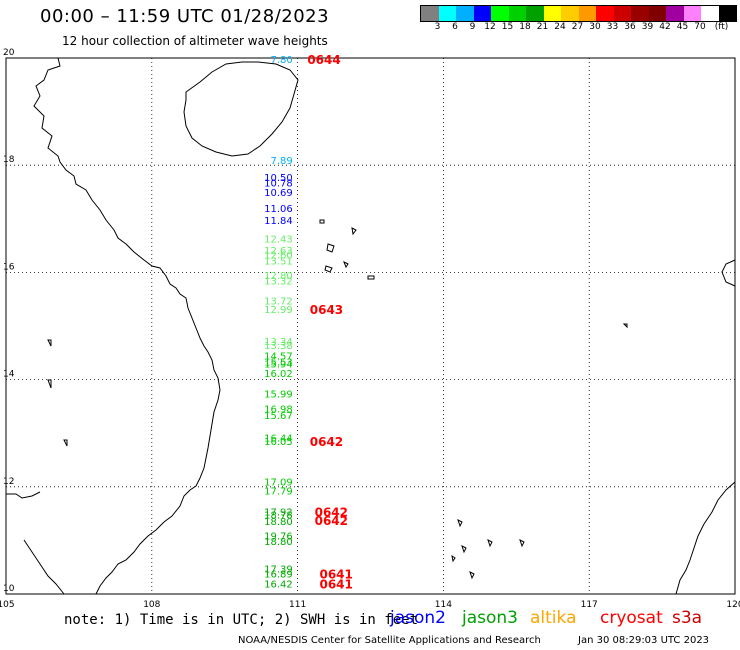 This screenshot has width=740, height=650. Describe the element at coordinates (595, 27) in the screenshot. I see `color-scale-label: 30` at that location.